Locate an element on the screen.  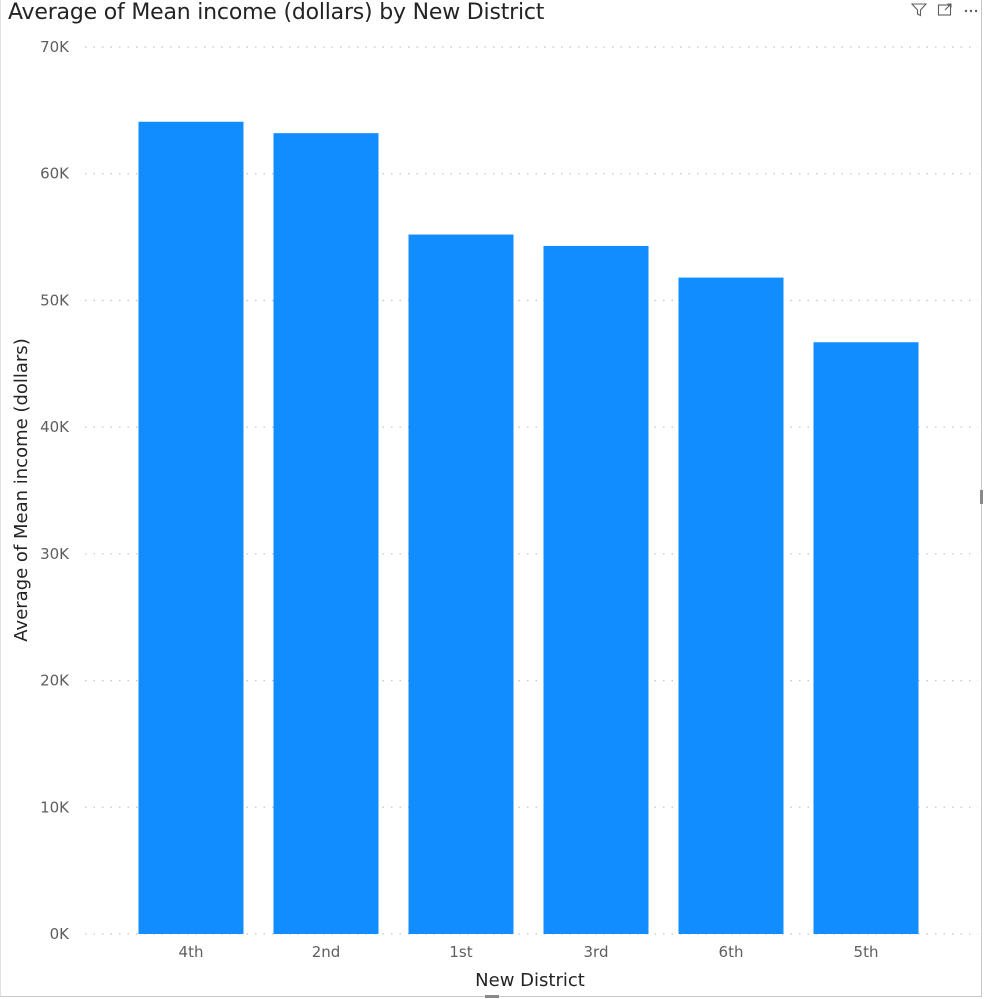
more-options-icon is located at coordinates (971, 10).